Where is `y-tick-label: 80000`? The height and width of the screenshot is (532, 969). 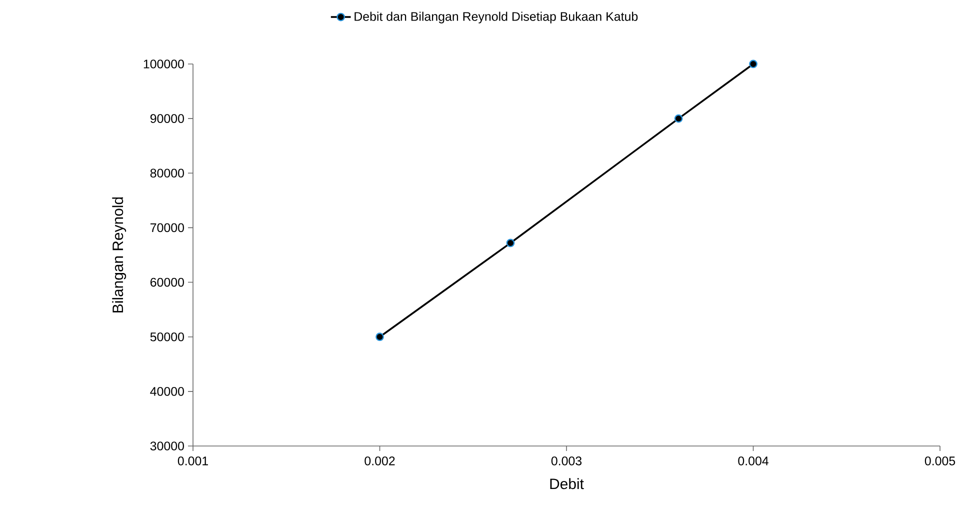 y-tick-label: 80000 is located at coordinates (167, 173).